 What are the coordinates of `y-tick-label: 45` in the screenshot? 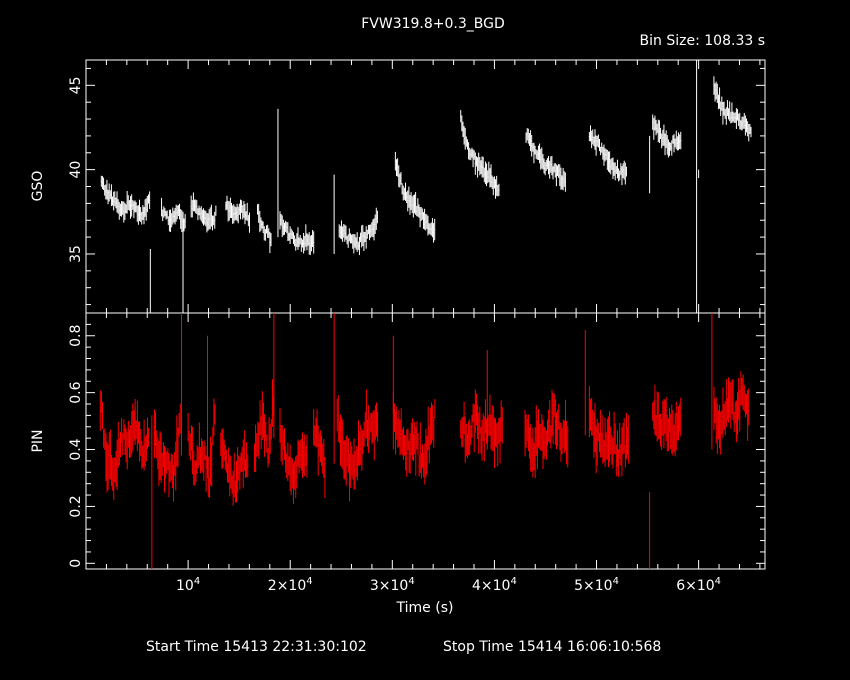 It's located at (76, 85).